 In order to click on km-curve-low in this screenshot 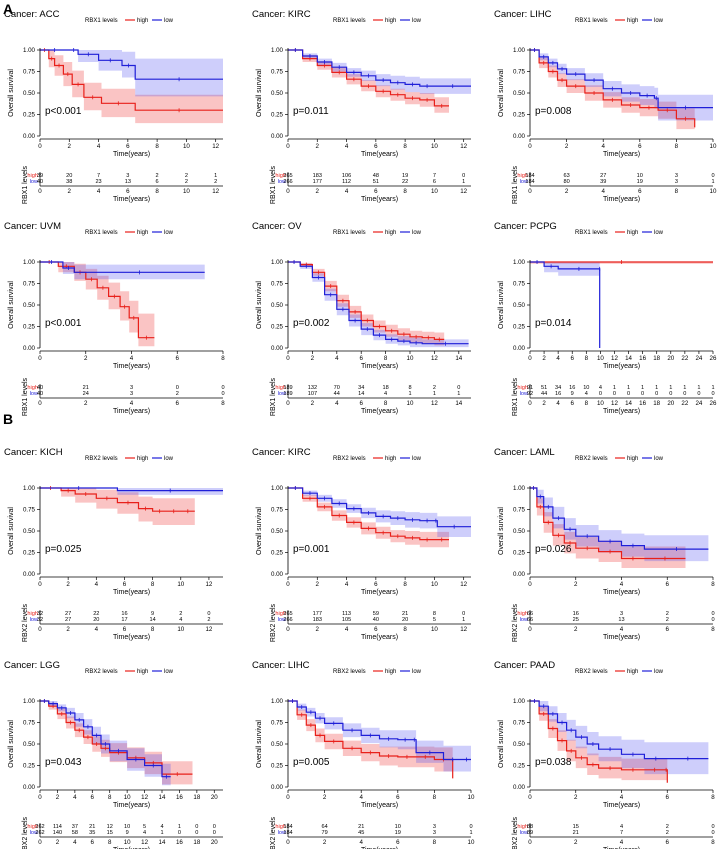, I will do `click(379, 507)`.